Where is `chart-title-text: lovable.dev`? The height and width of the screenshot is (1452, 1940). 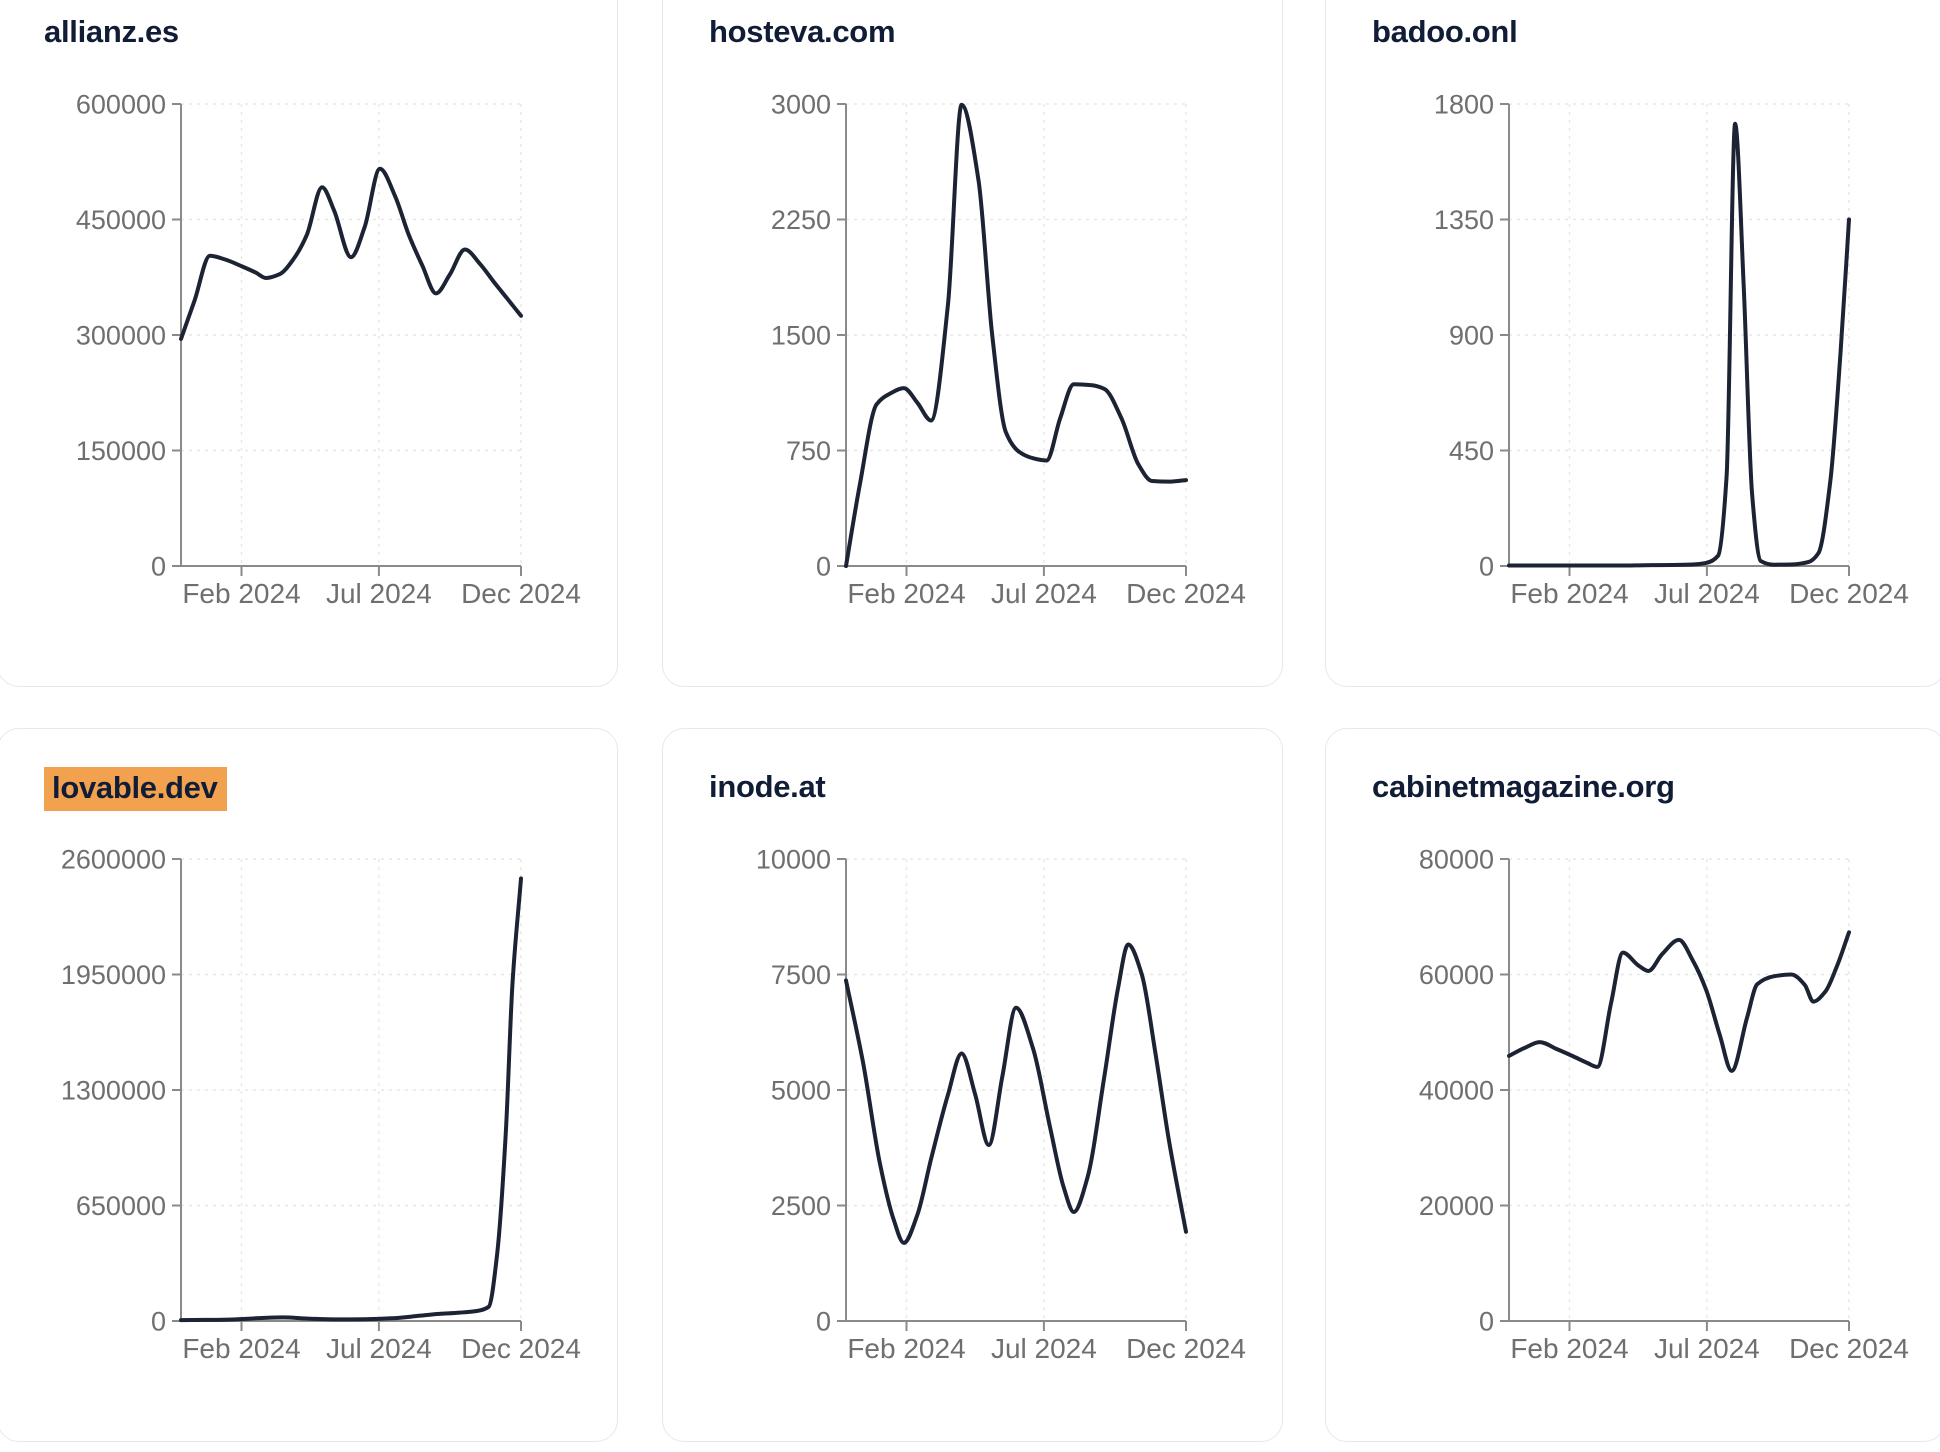
chart-title-text: lovable.dev is located at coordinates (135, 789).